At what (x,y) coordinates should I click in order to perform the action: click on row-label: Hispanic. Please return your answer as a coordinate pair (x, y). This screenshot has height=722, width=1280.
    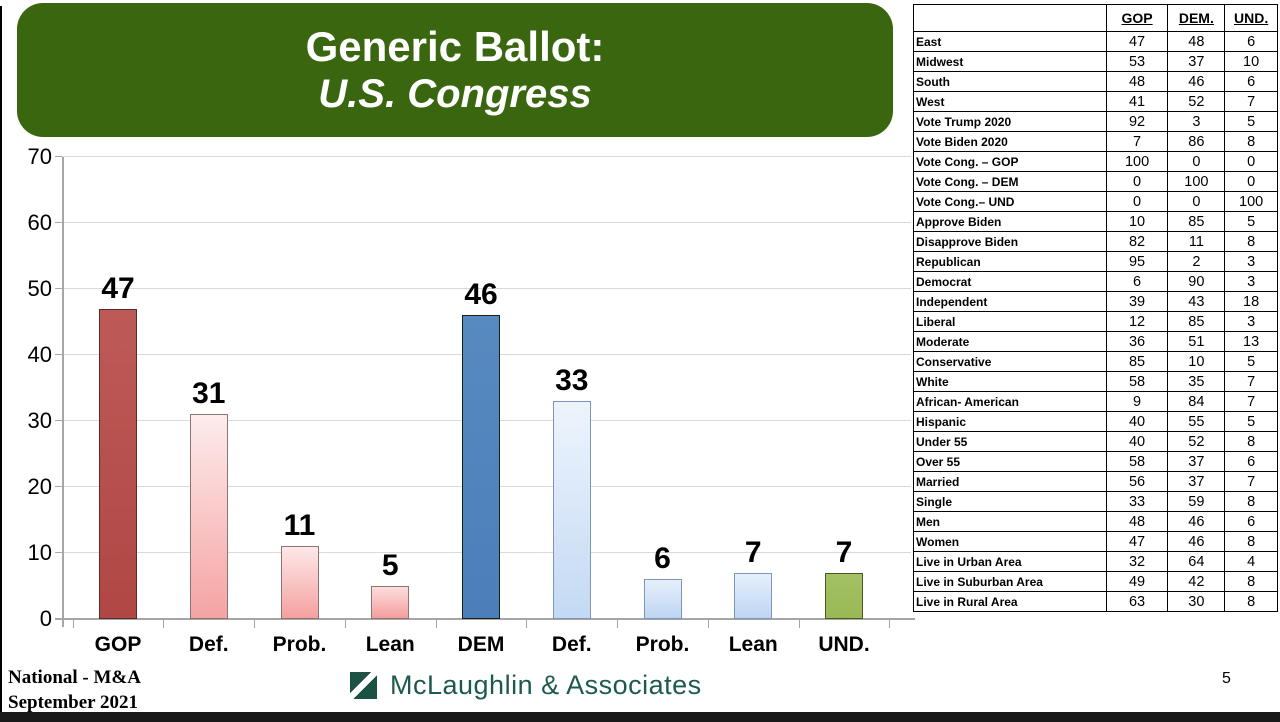
    Looking at the image, I should click on (1010, 421).